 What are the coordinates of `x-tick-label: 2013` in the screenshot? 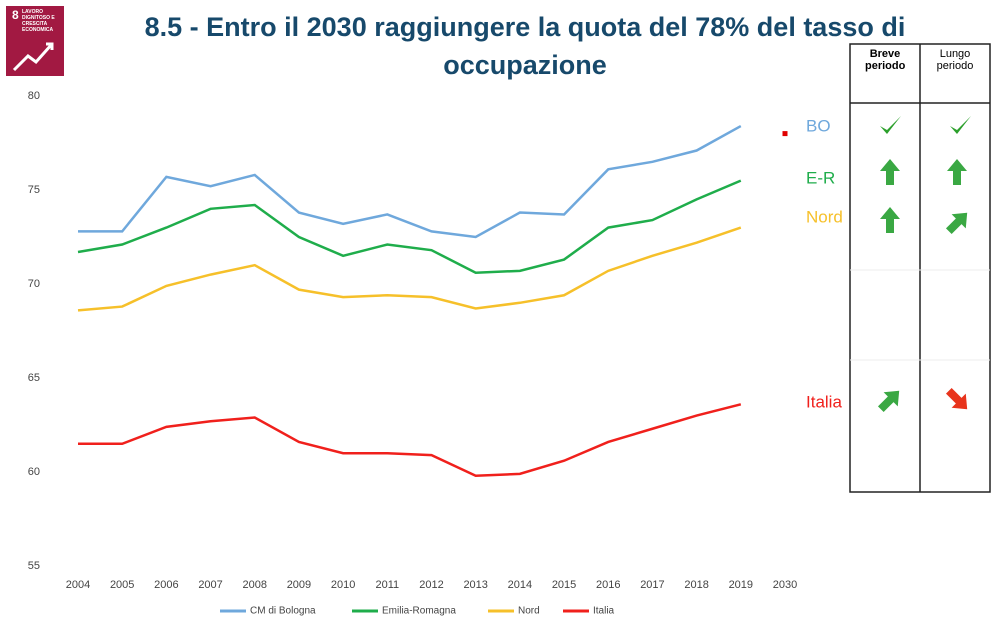 It's located at (475, 585).